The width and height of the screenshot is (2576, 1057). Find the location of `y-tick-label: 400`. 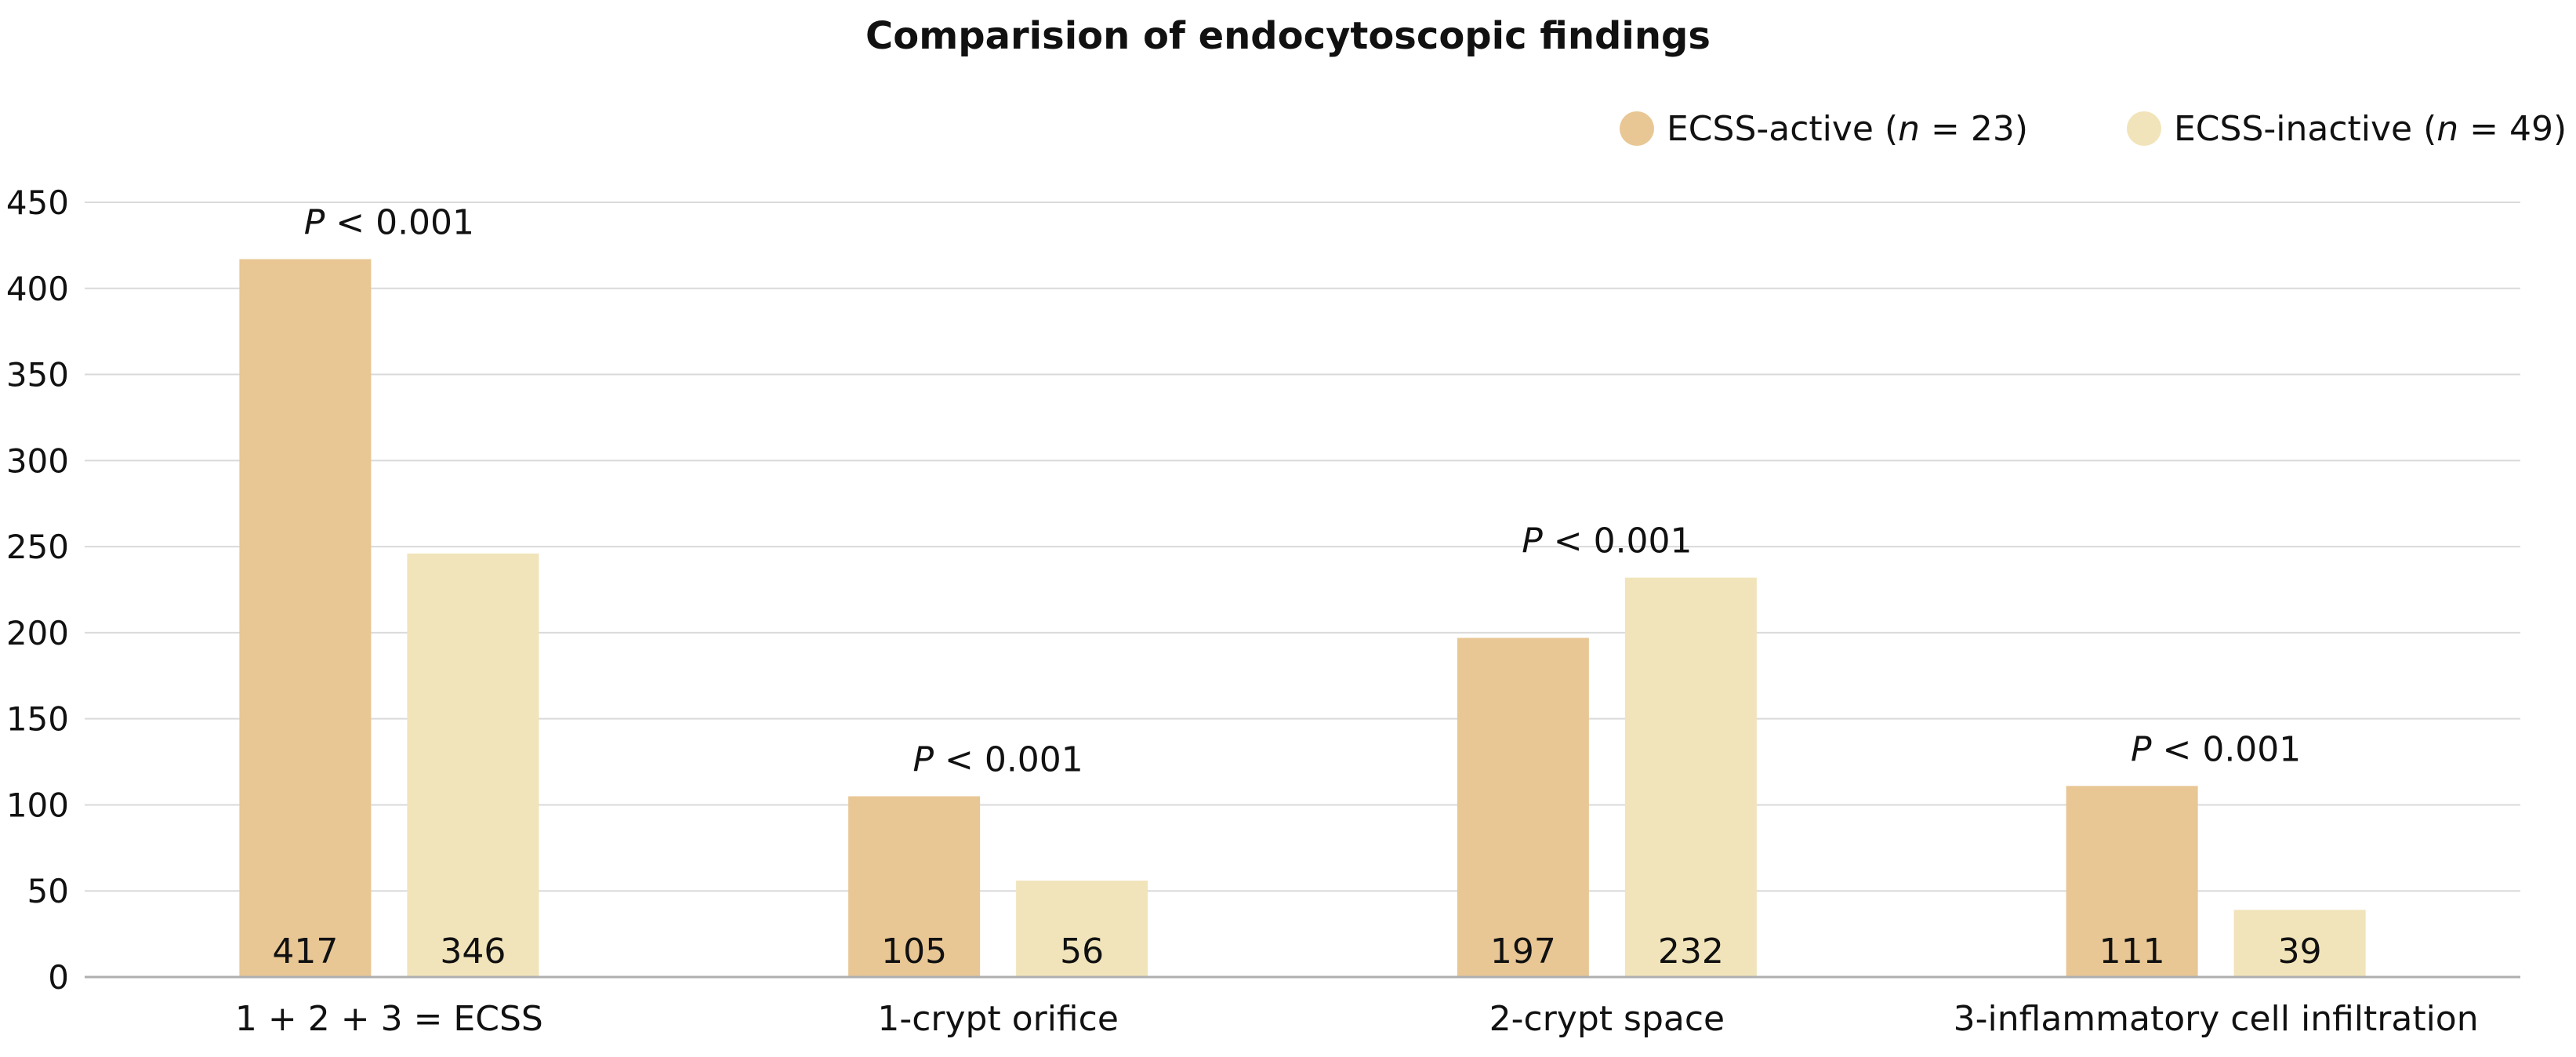

y-tick-label: 400 is located at coordinates (38, 289).